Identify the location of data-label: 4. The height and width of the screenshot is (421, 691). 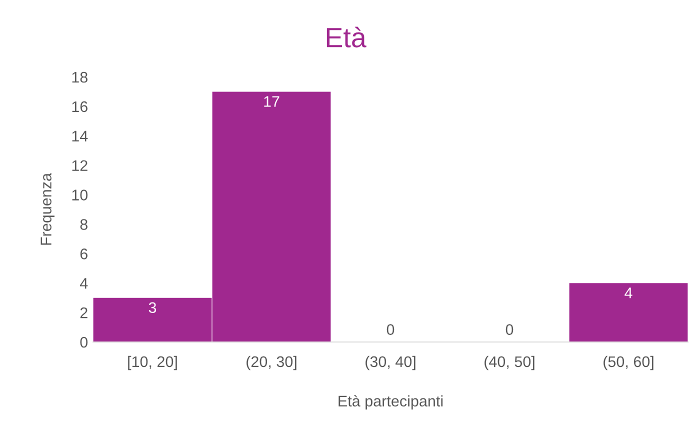
(628, 293).